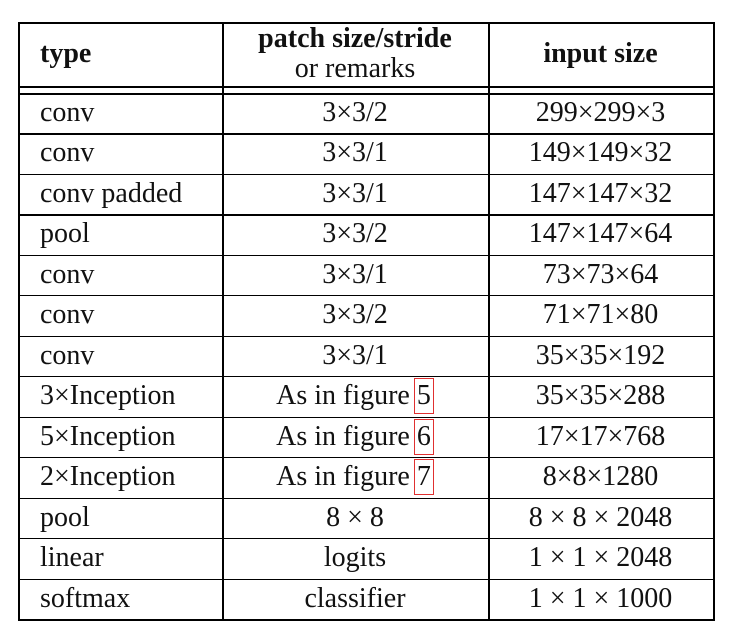 The width and height of the screenshot is (732, 642). What do you see at coordinates (600, 153) in the screenshot?
I see `table-cell: 149×149×32` at bounding box center [600, 153].